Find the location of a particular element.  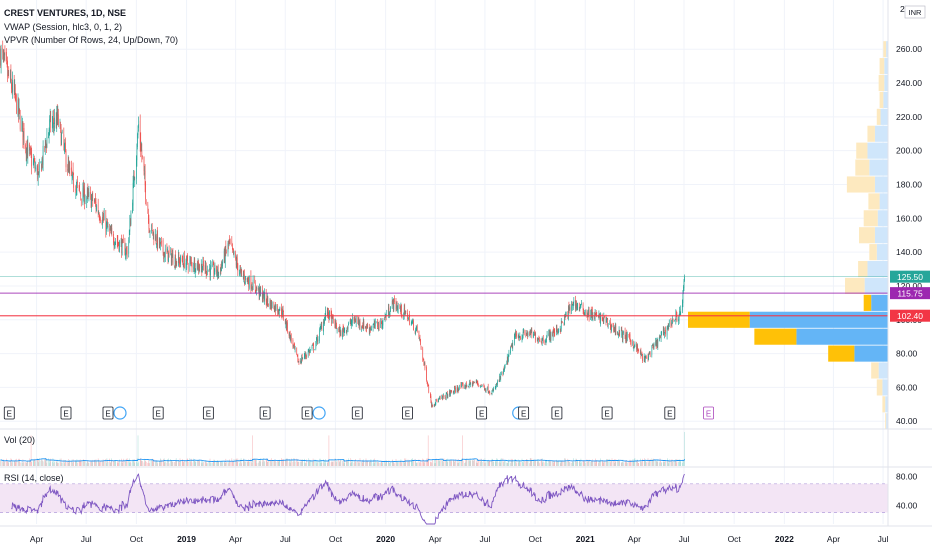

symbol-legend: CREST VENTURES, 1D, NSE is located at coordinates (65, 13).